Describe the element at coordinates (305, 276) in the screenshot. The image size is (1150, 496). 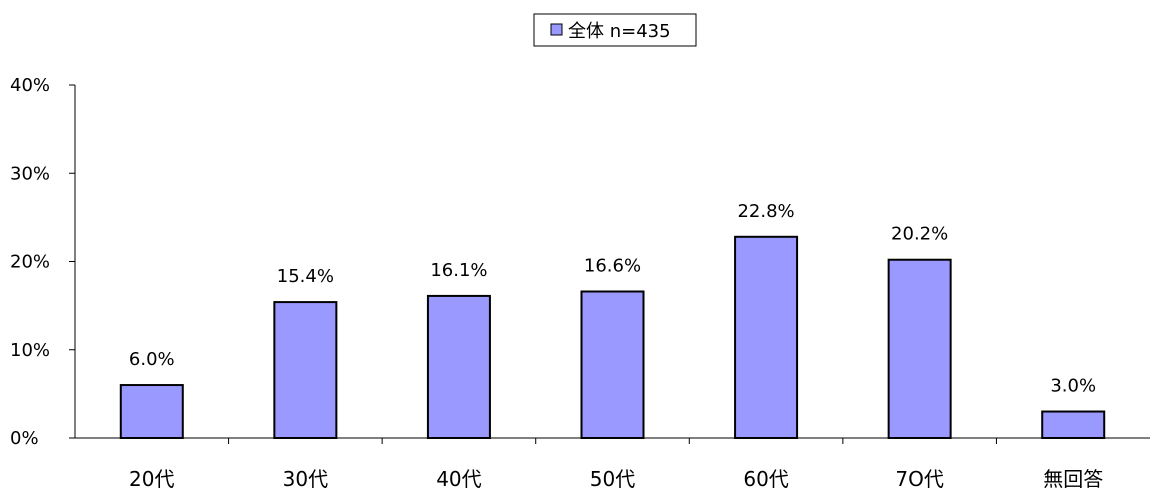
I see `data-label: 15.4%` at that location.